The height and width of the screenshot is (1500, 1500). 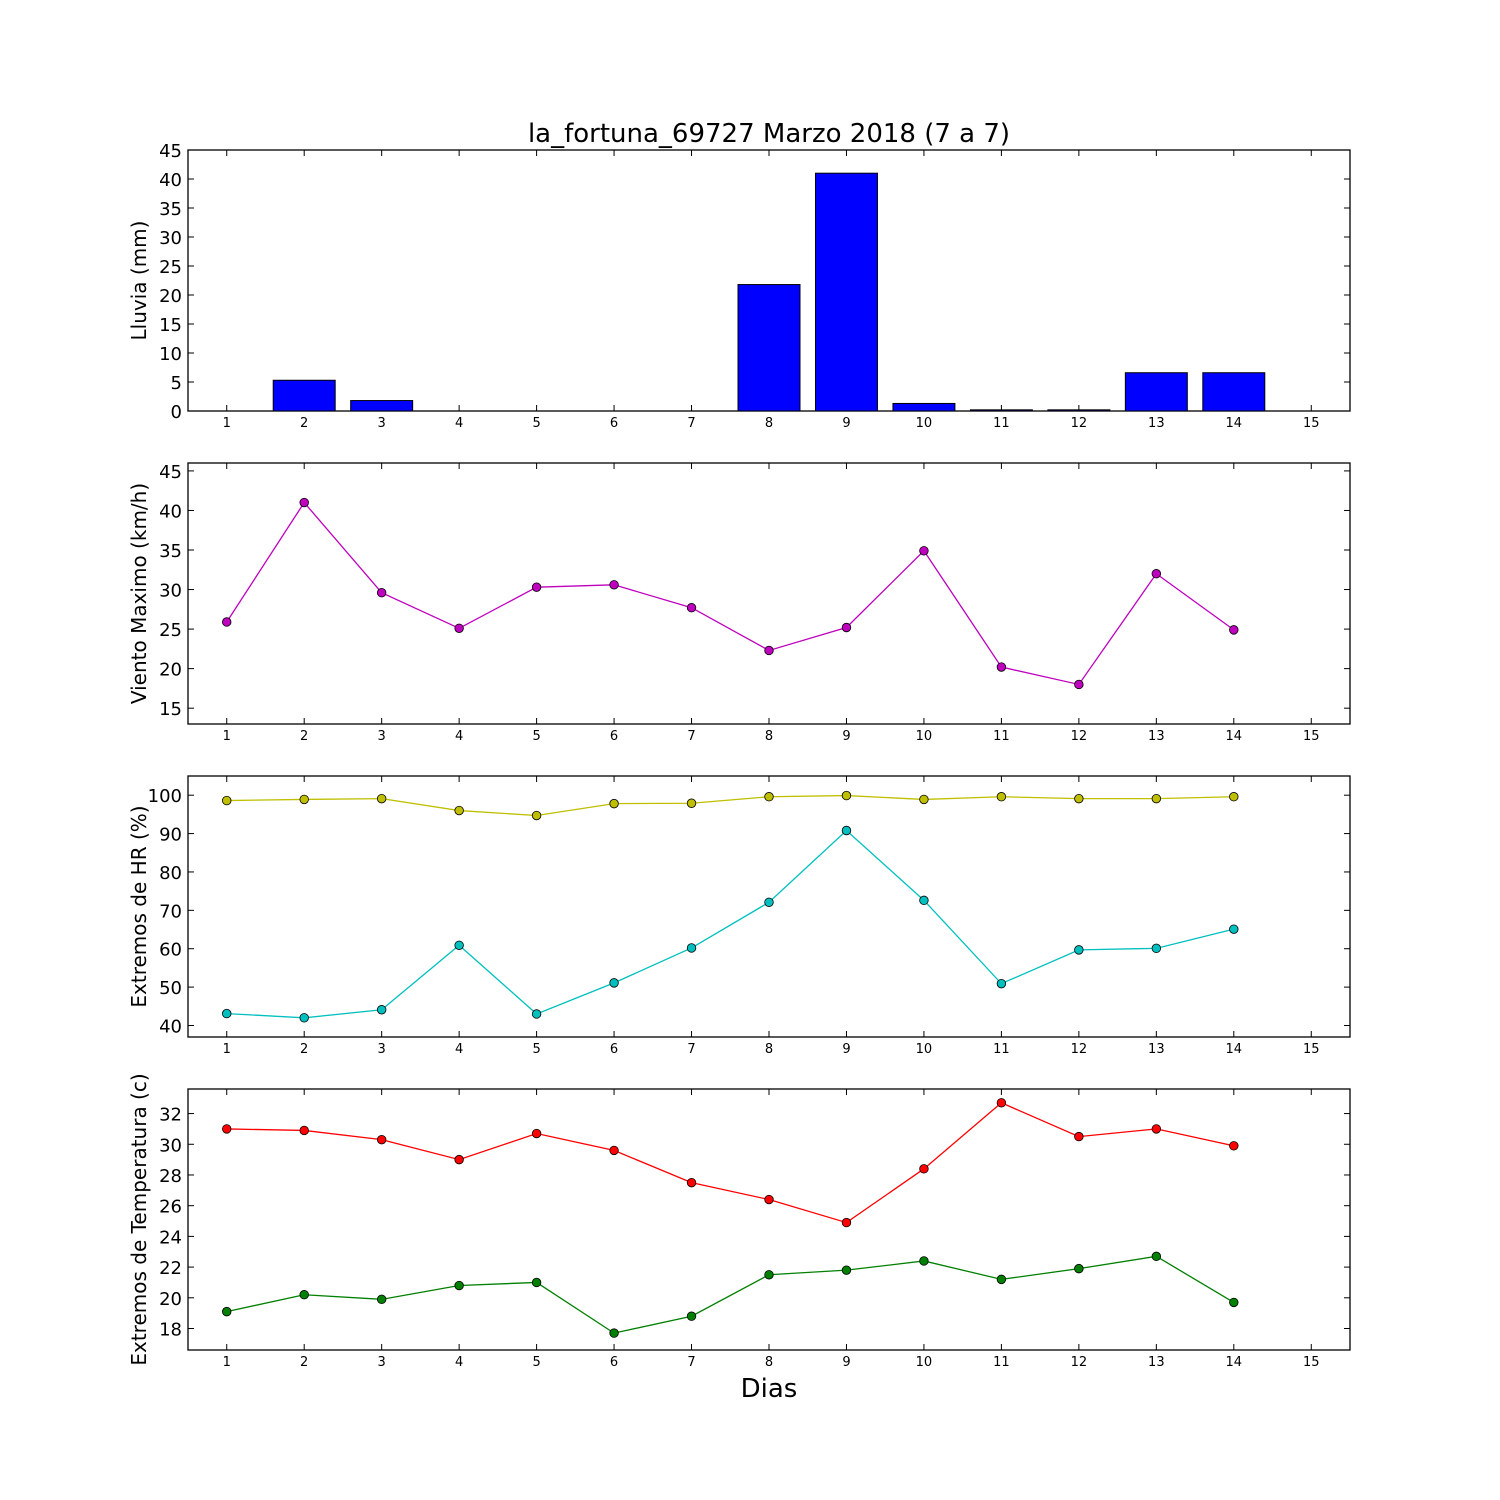 I want to click on y-tick-label: 60, so click(x=170, y=950).